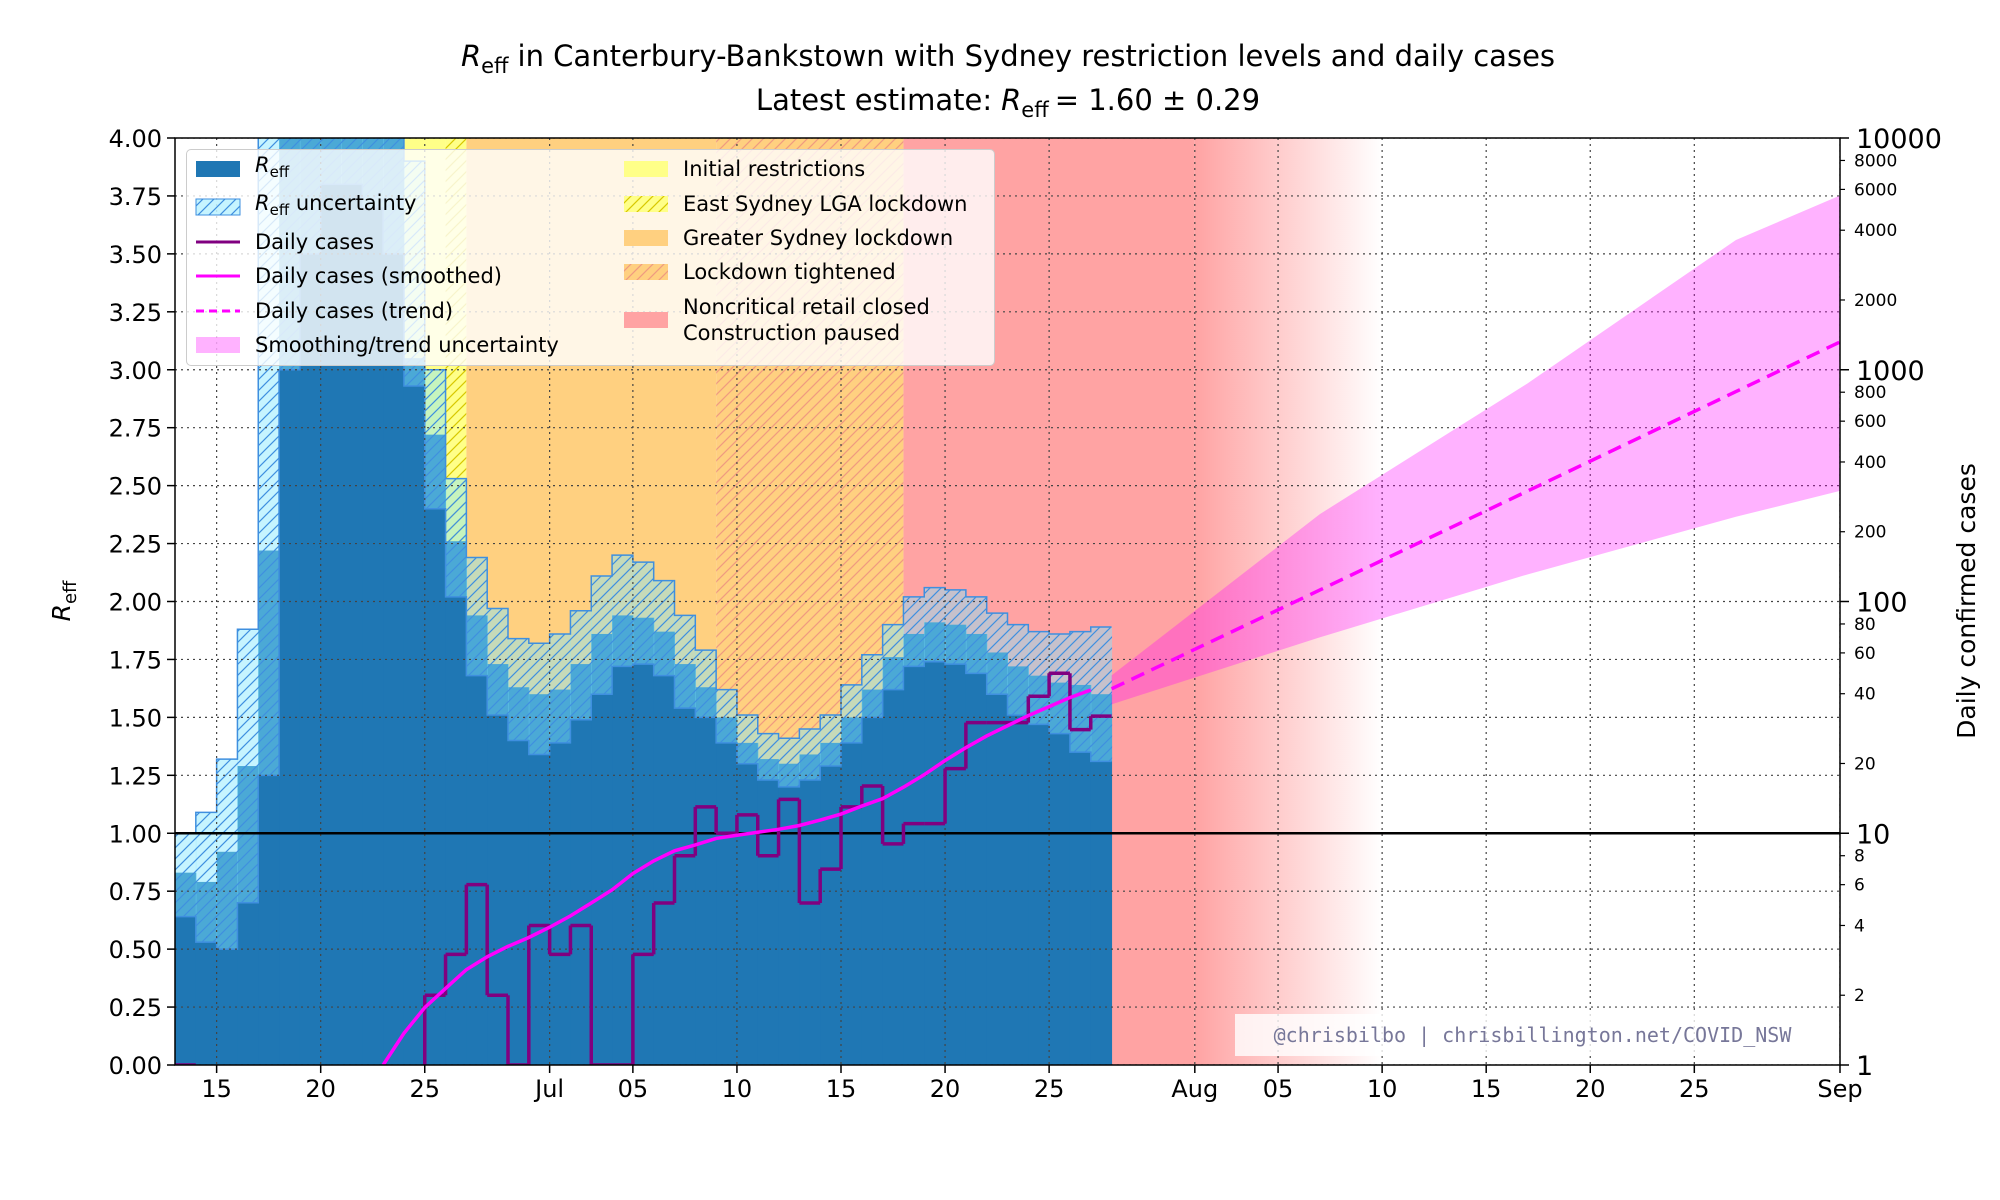 The image size is (2000, 1200). Describe the element at coordinates (744, 169) in the screenshot. I see `legend-item: Initial restrictions` at that location.